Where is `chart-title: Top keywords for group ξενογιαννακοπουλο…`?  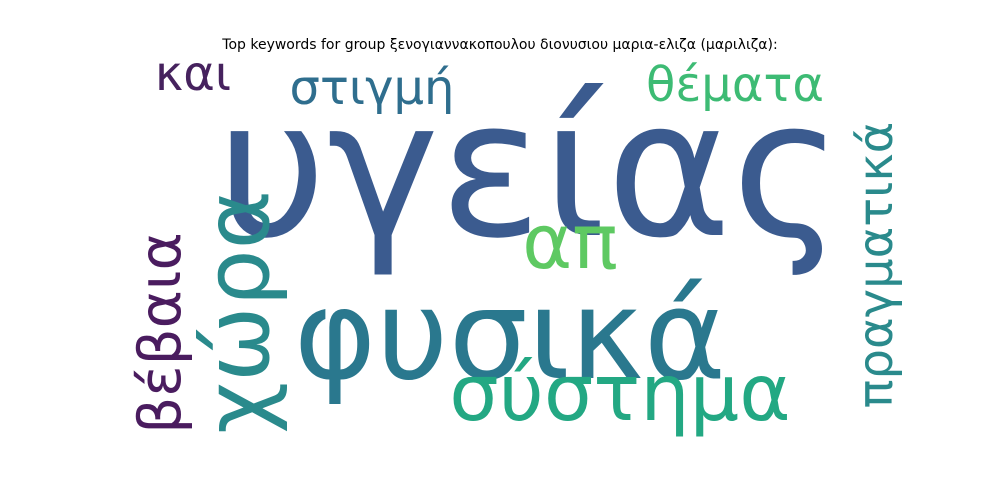
chart-title: Top keywords for group ξενογιαννακοπουλο… is located at coordinates (500, 45).